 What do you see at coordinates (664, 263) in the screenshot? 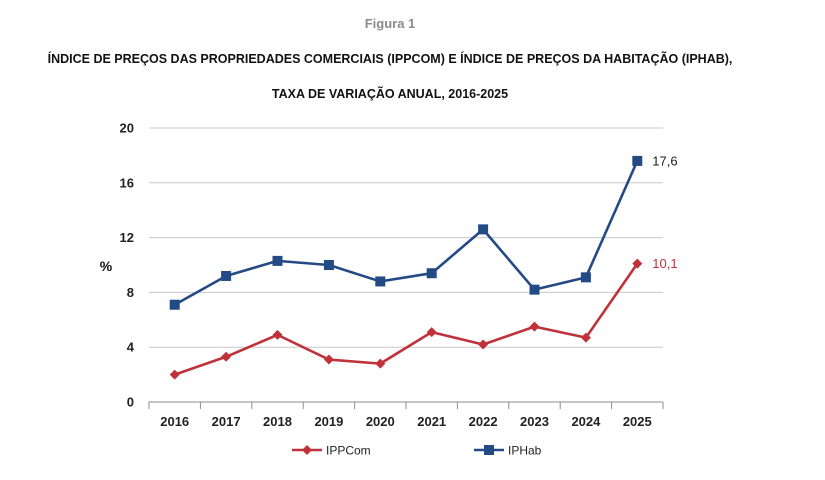
I see `data-label: 10,1` at bounding box center [664, 263].